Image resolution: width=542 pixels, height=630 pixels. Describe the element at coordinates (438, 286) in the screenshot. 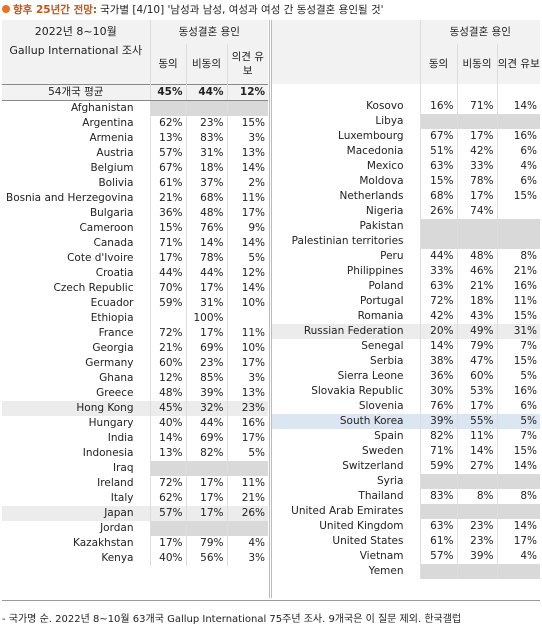

I see `value-cell: 63%` at that location.